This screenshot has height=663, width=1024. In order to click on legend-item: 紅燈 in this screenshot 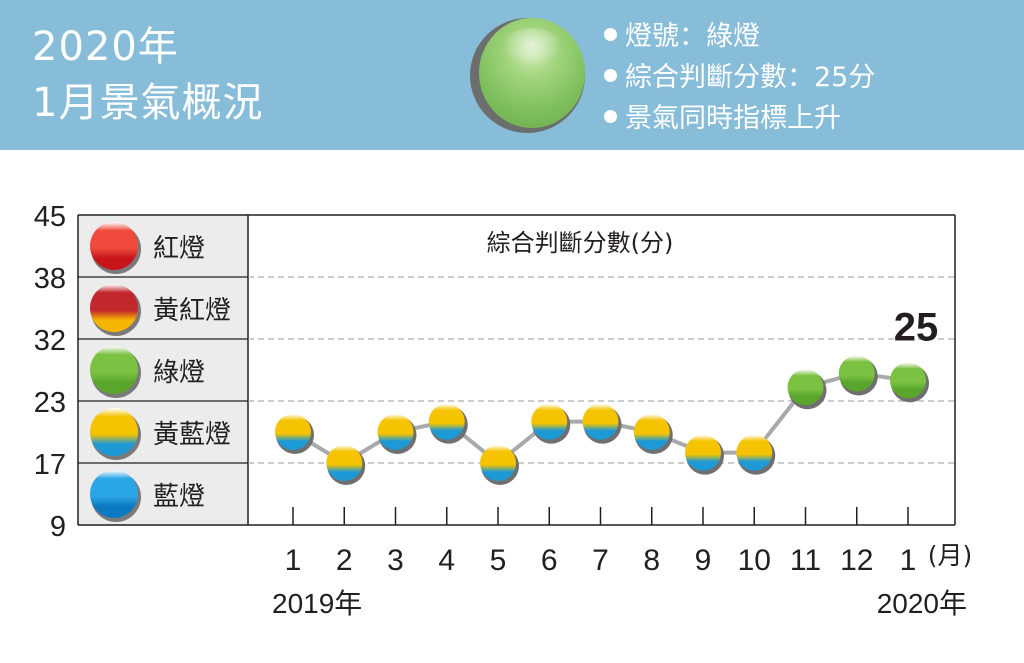, I will do `click(147, 248)`.